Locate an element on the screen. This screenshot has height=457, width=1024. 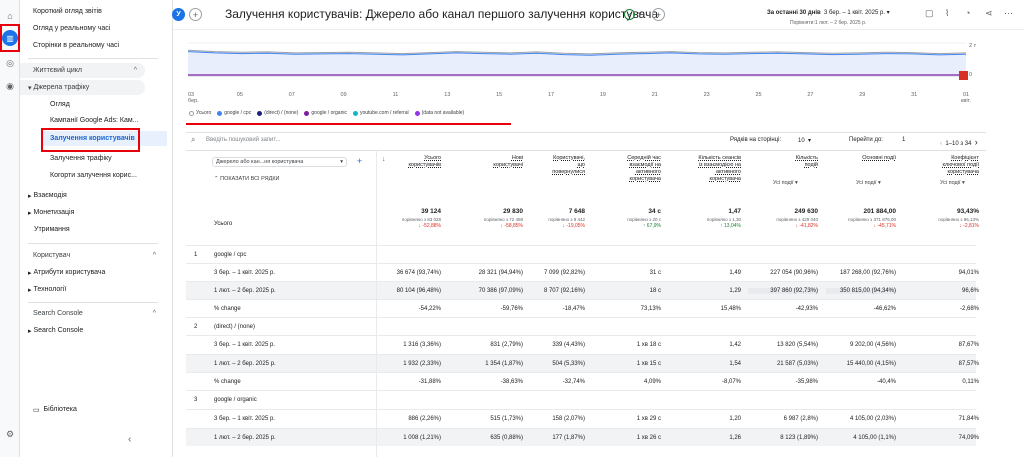
column-header-line: користувача is located at coordinates (963, 172).